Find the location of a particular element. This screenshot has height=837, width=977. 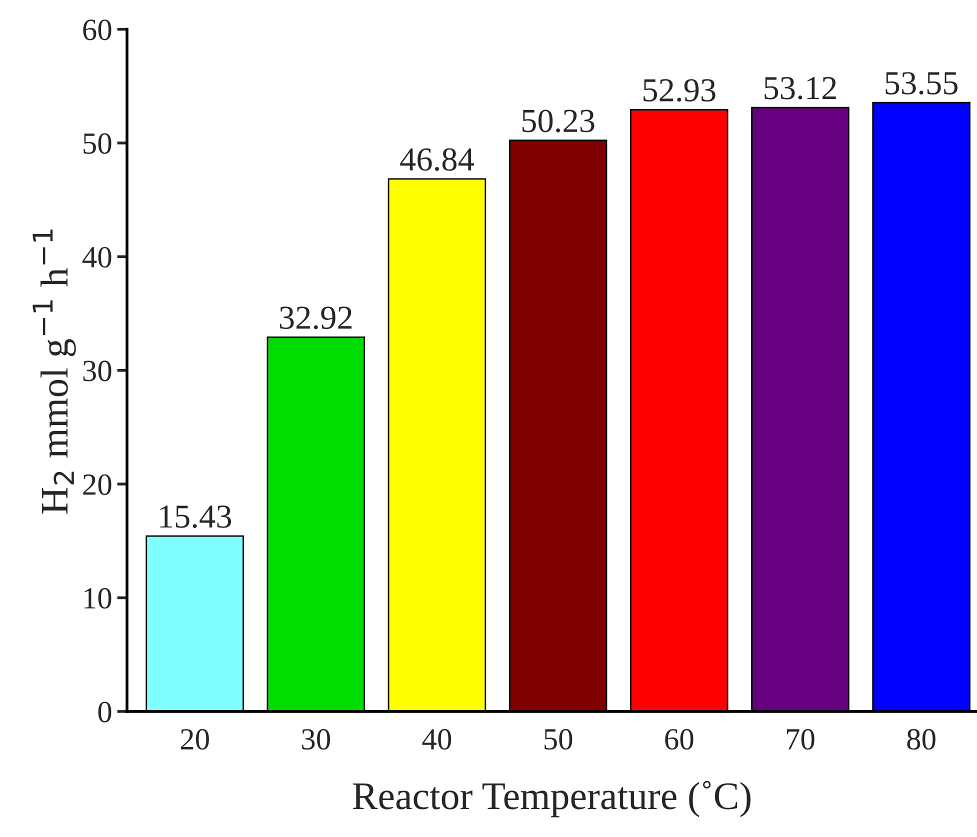

y-tick-label: 60 is located at coordinates (97, 30).